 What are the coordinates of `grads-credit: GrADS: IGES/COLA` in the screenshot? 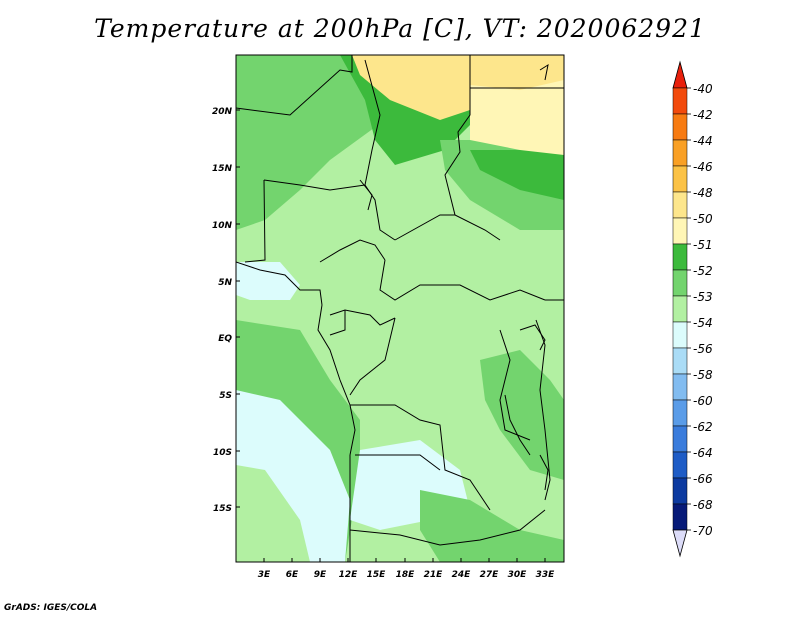 It's located at (51, 608).